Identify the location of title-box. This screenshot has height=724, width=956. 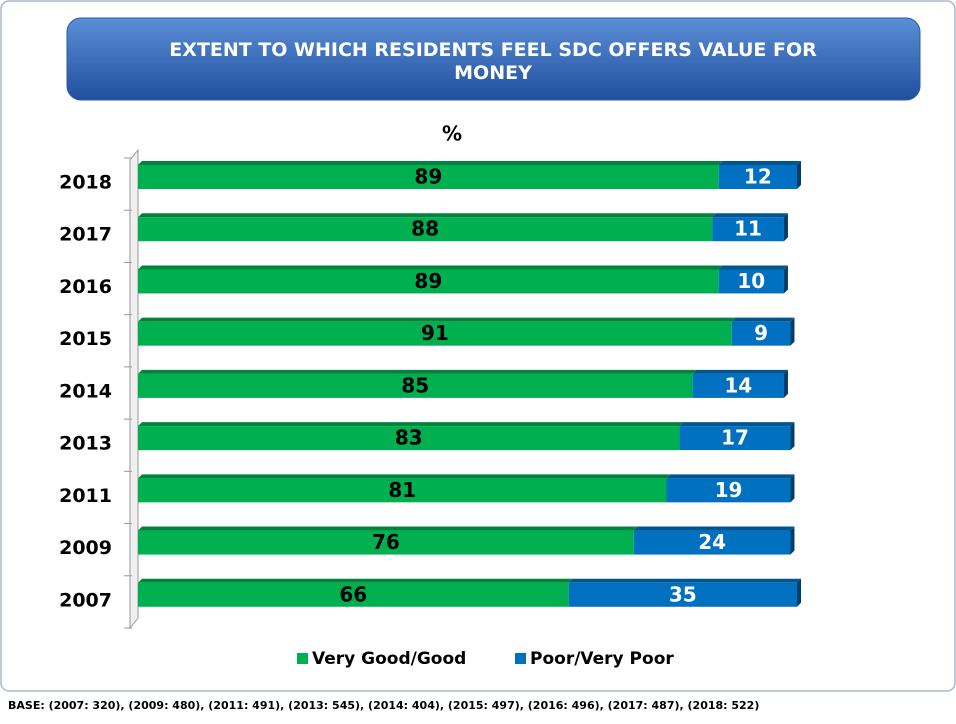
(493, 59).